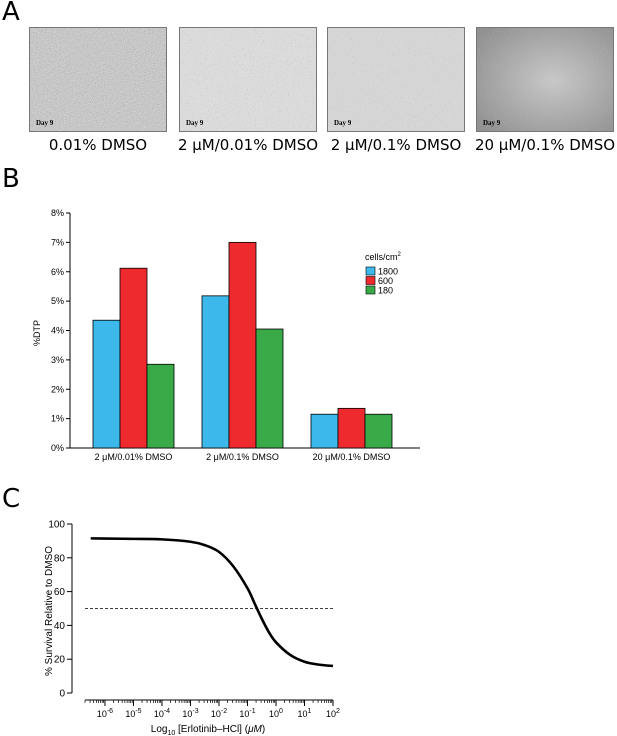 Image resolution: width=617 pixels, height=736 pixels. What do you see at coordinates (56, 525) in the screenshot?
I see `line-y-tick-label: 100` at bounding box center [56, 525].